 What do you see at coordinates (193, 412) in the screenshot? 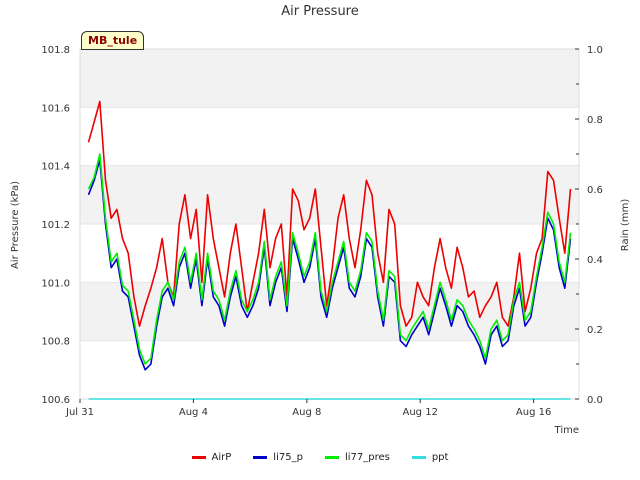
I see `x-tick-label: Aug 4` at bounding box center [193, 412].